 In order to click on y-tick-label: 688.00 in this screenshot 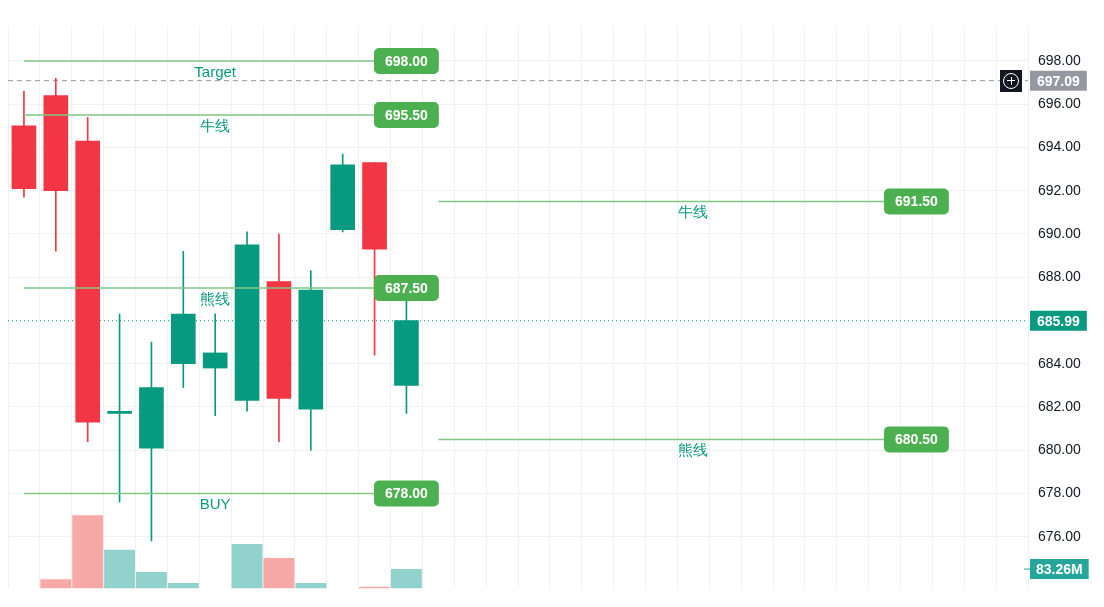, I will do `click(1060, 276)`.